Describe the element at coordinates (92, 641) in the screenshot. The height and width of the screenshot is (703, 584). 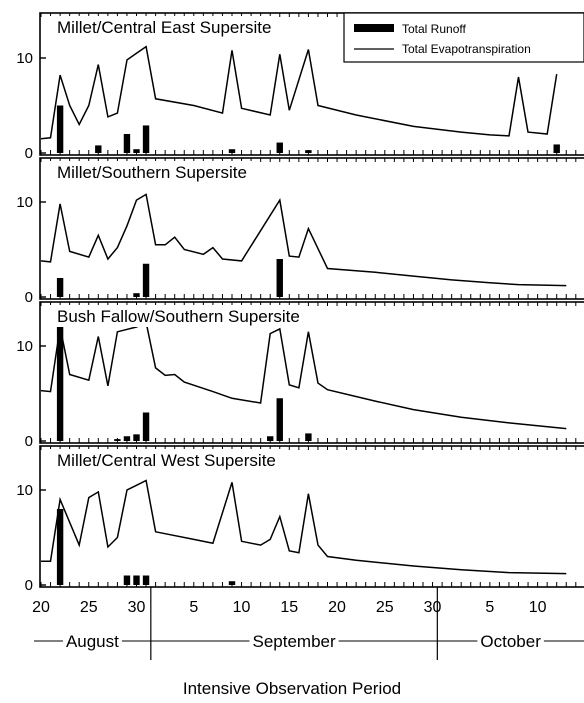
I see `month-label: August` at that location.